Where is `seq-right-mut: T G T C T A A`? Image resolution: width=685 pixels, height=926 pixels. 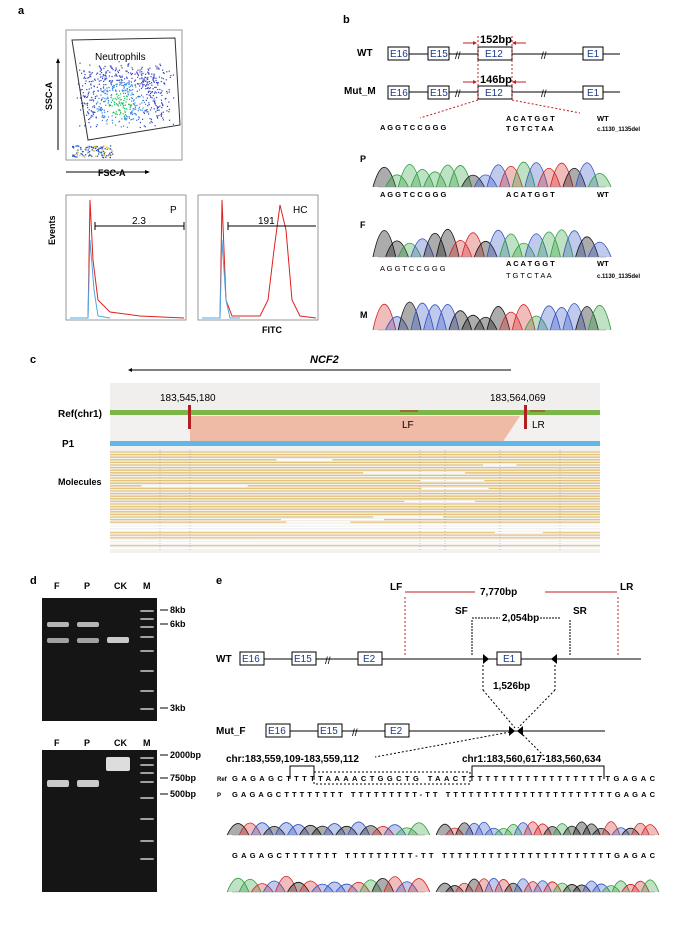 seq-right-mut: T G T C T A A is located at coordinates (530, 128).